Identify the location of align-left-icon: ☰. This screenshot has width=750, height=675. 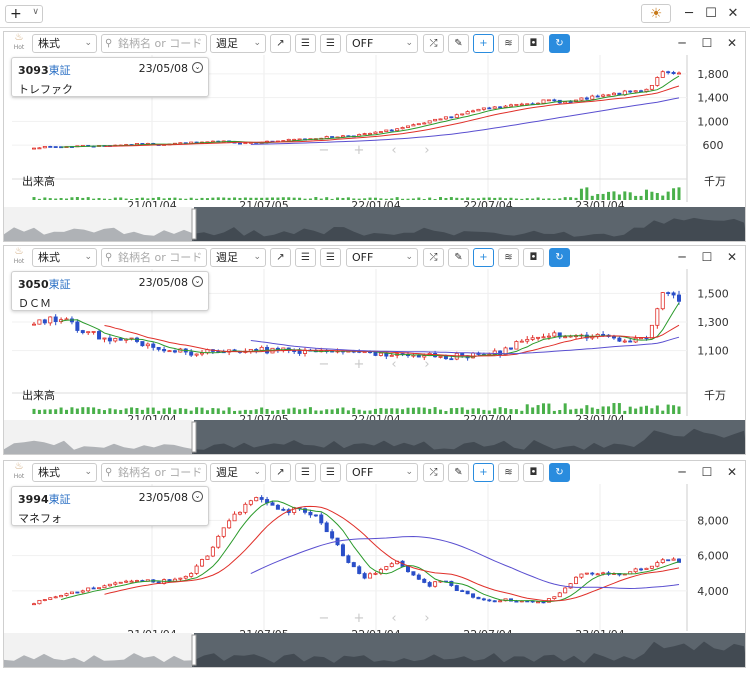
(305, 472).